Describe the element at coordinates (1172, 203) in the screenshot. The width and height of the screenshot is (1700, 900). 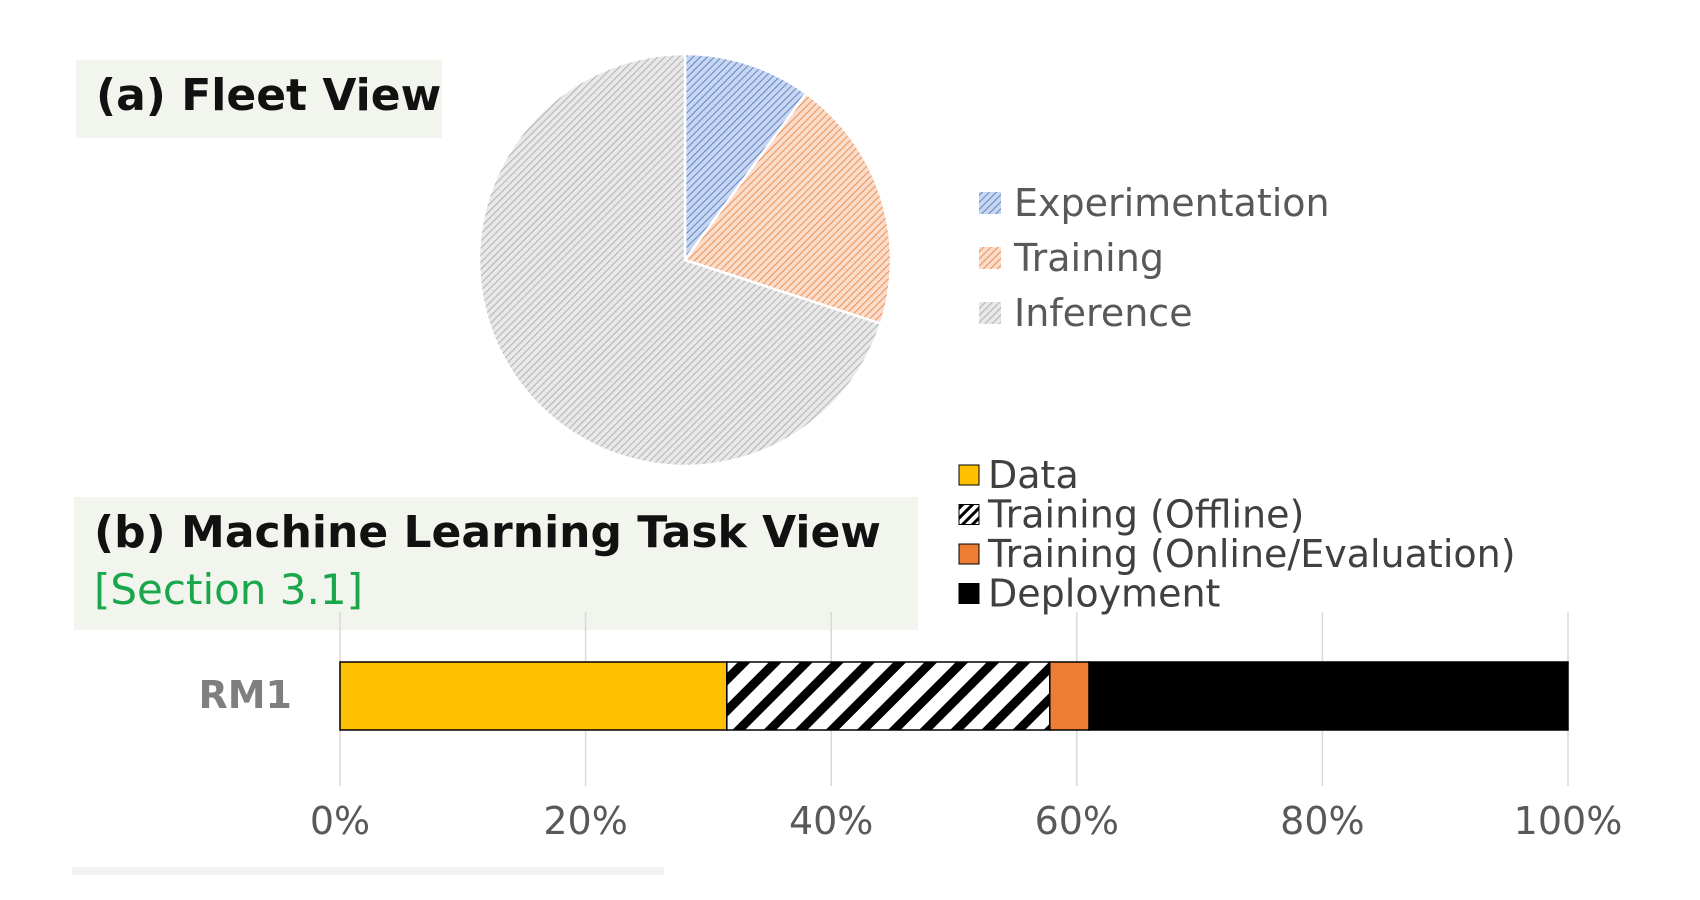
I see `pie-legend-label-experimentation: Experimentation` at that location.